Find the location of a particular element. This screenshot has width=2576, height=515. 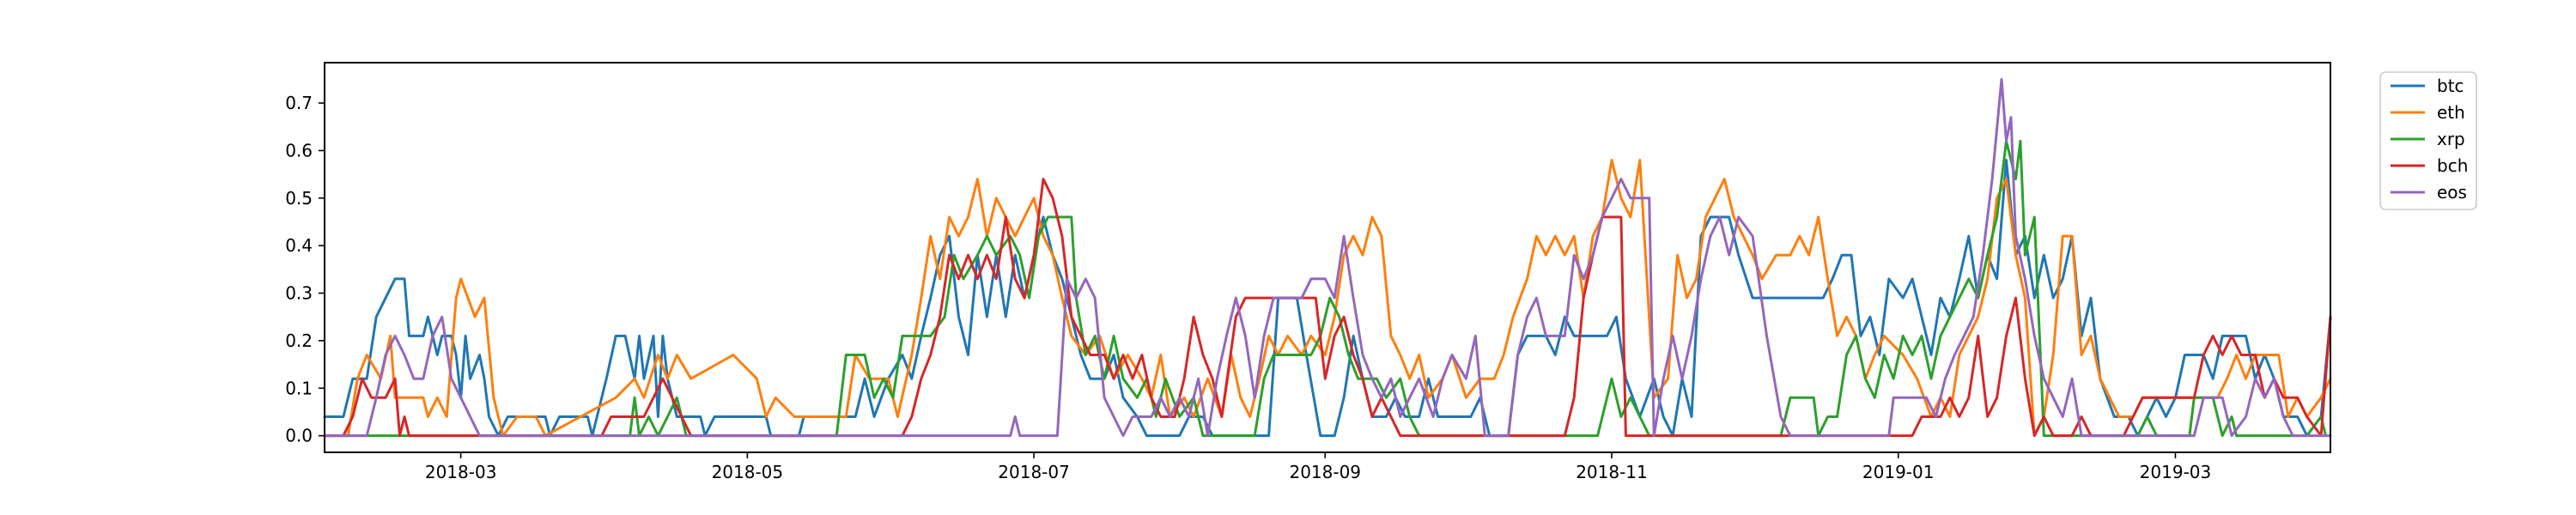

x-tick-label: 2018-11 is located at coordinates (1612, 472).